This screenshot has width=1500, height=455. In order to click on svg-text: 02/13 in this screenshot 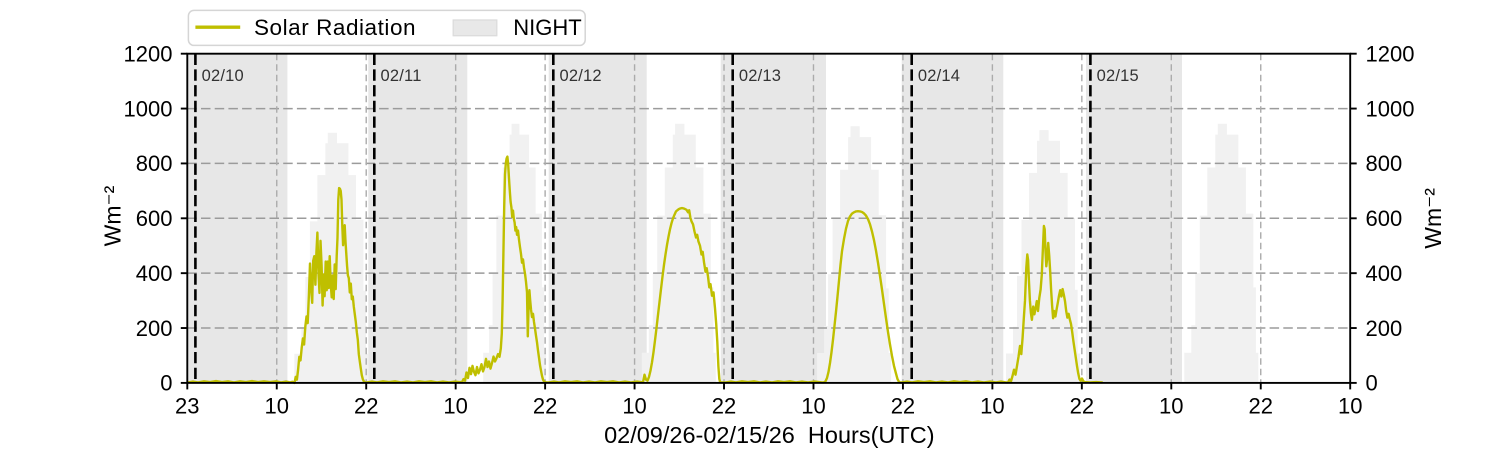, I will do `click(760, 76)`.